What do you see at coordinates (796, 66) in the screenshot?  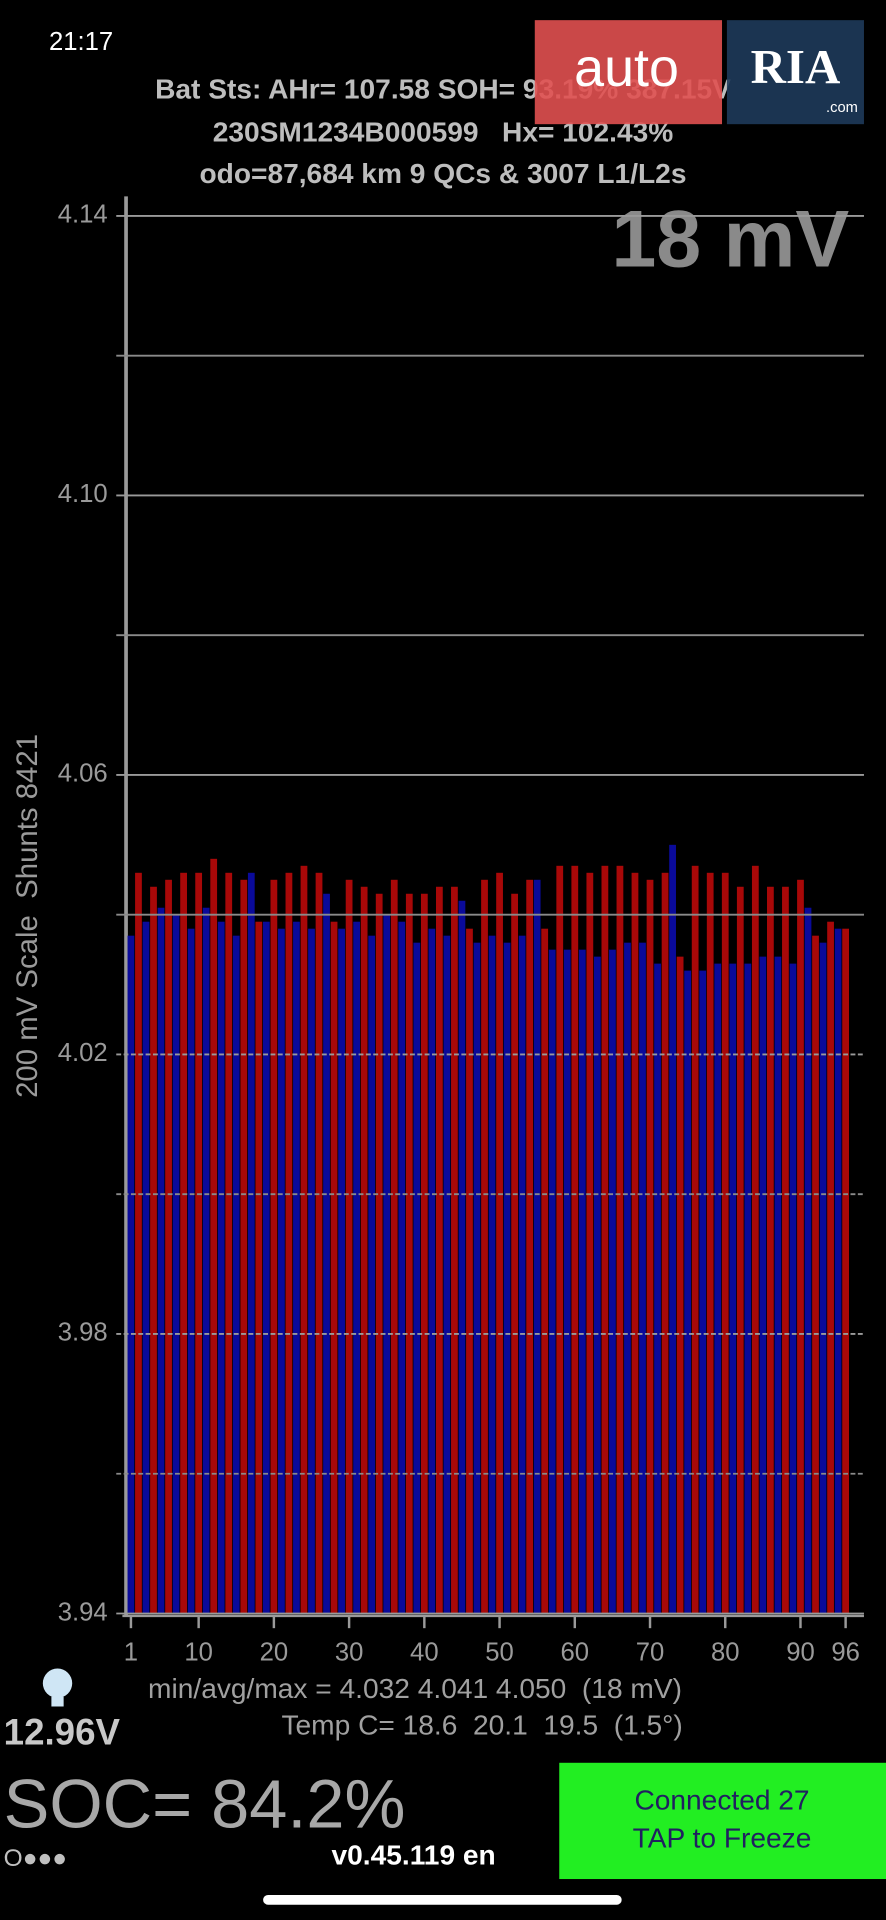 I see `watermark-text: RIA` at bounding box center [796, 66].